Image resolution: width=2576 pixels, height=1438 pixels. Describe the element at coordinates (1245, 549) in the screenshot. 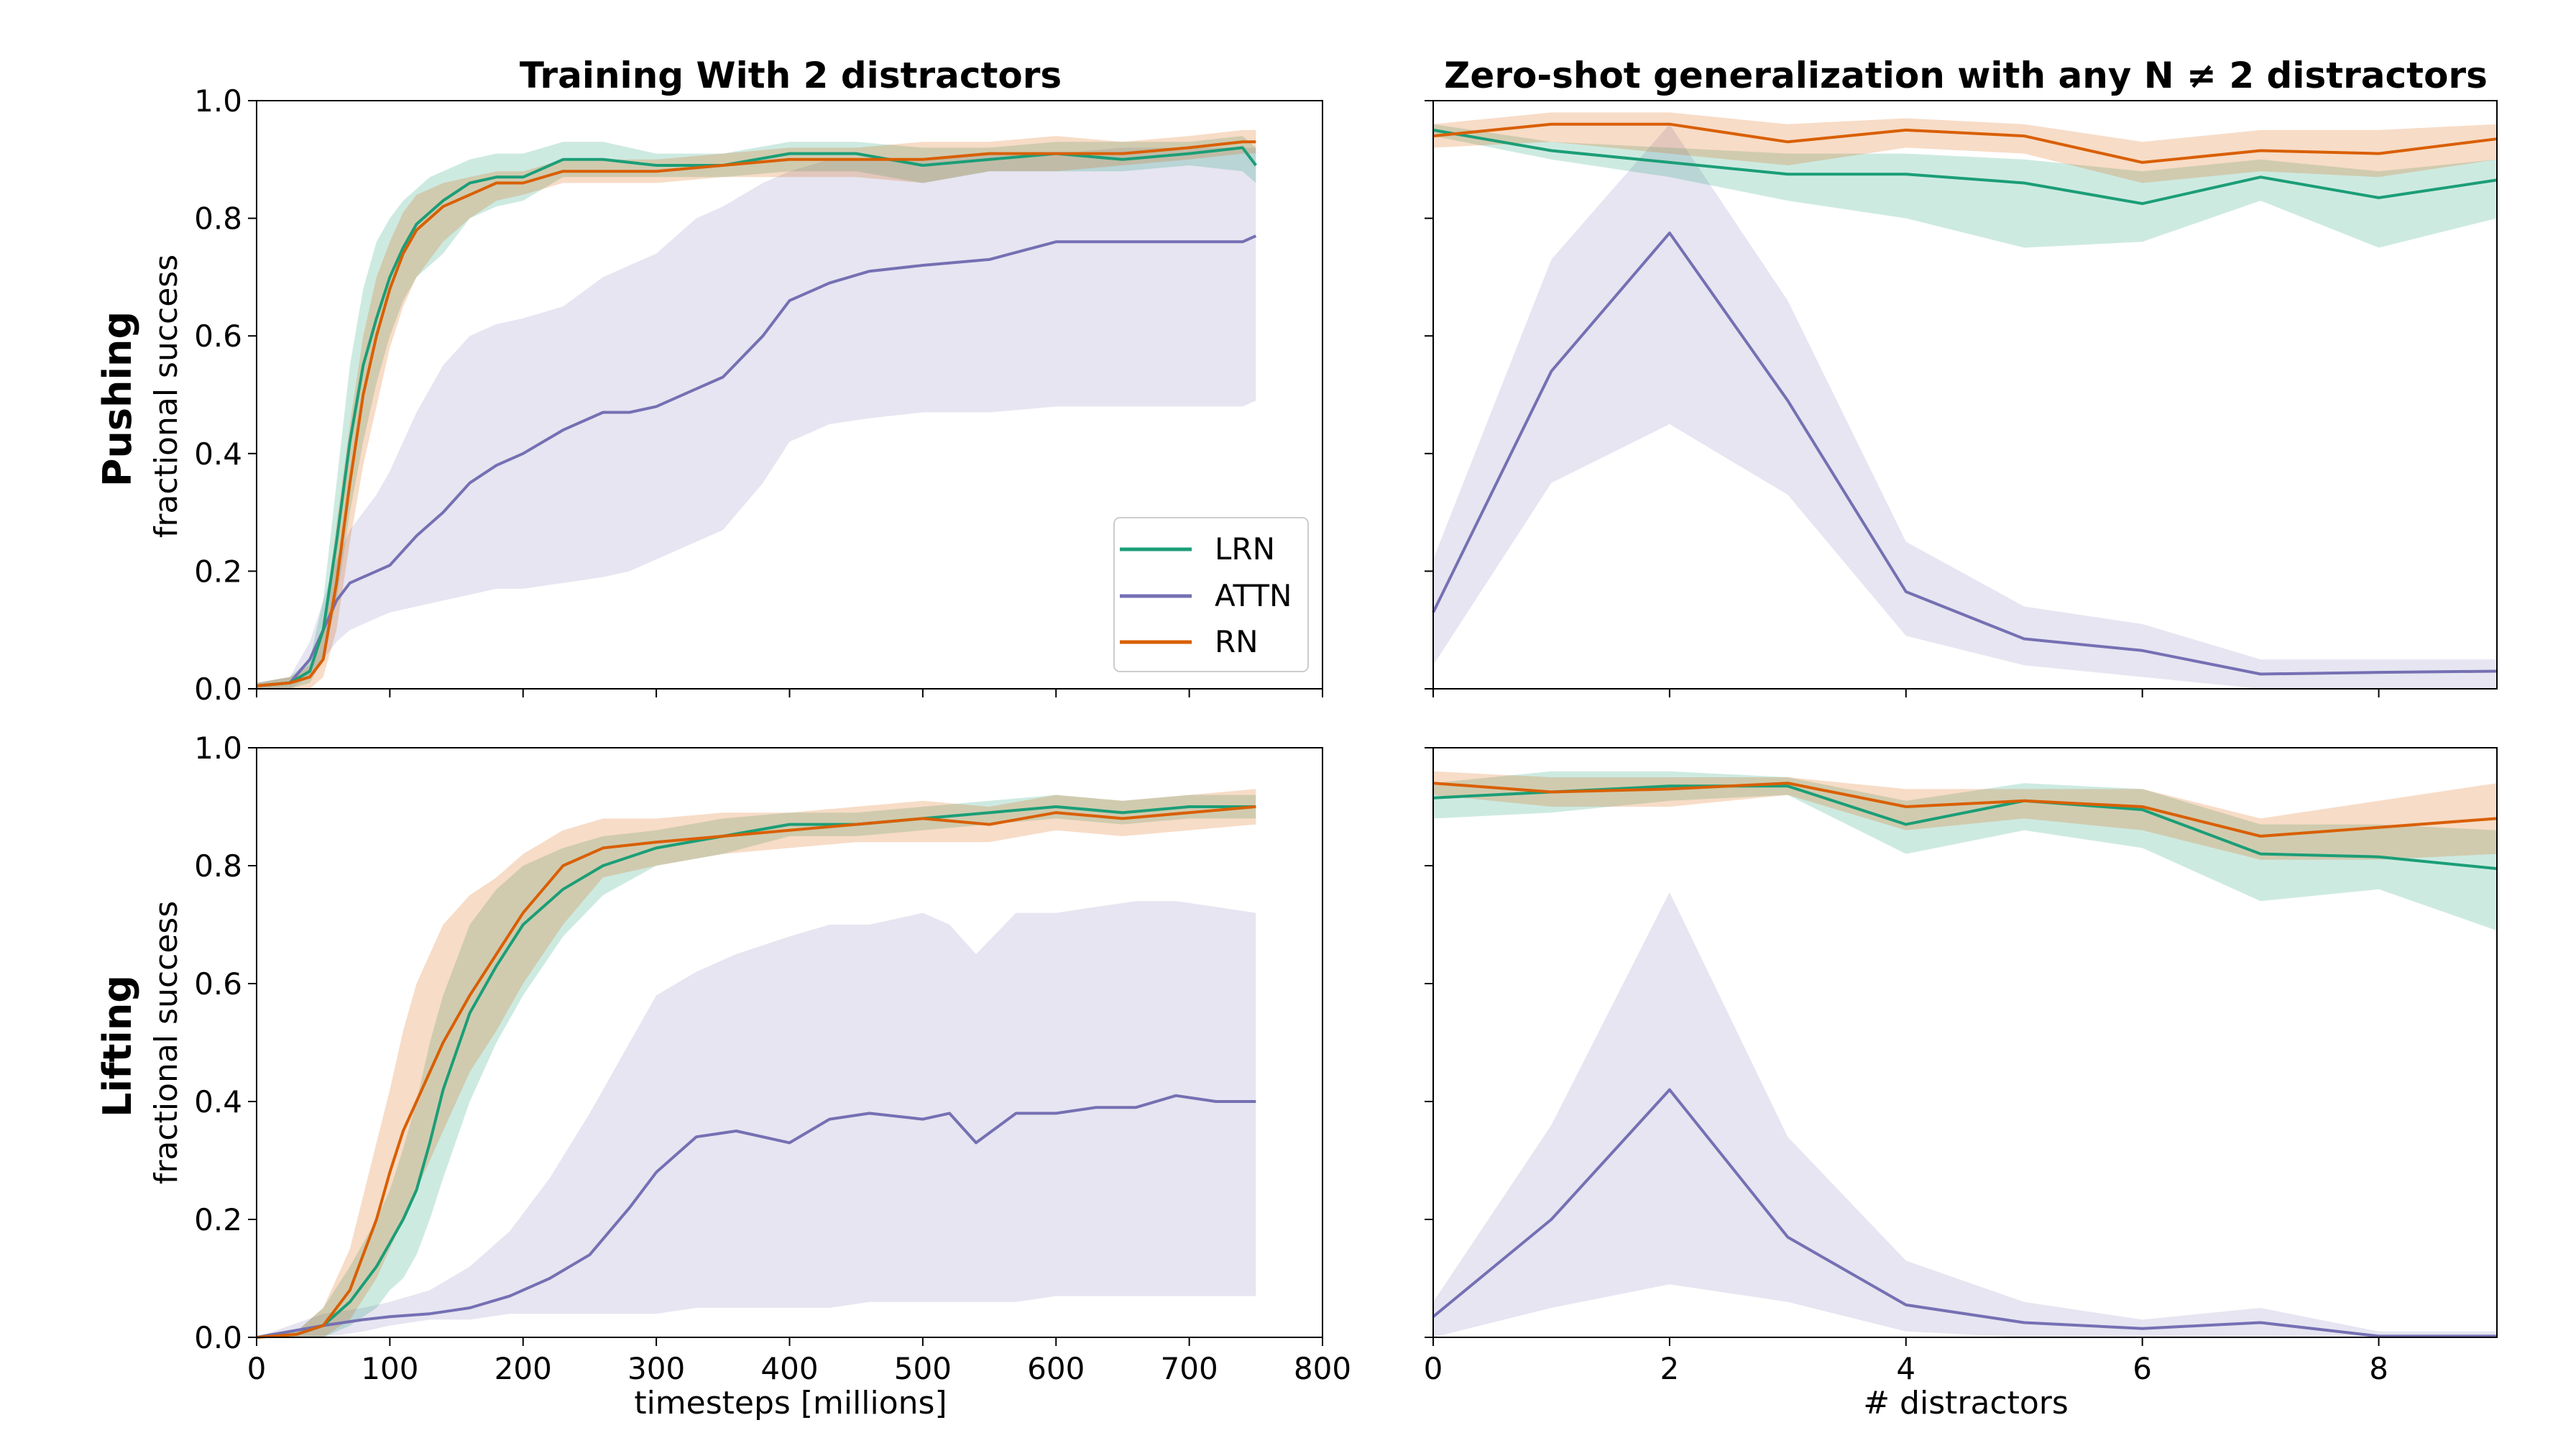

I see `legend-label-lrn: LRN` at that location.